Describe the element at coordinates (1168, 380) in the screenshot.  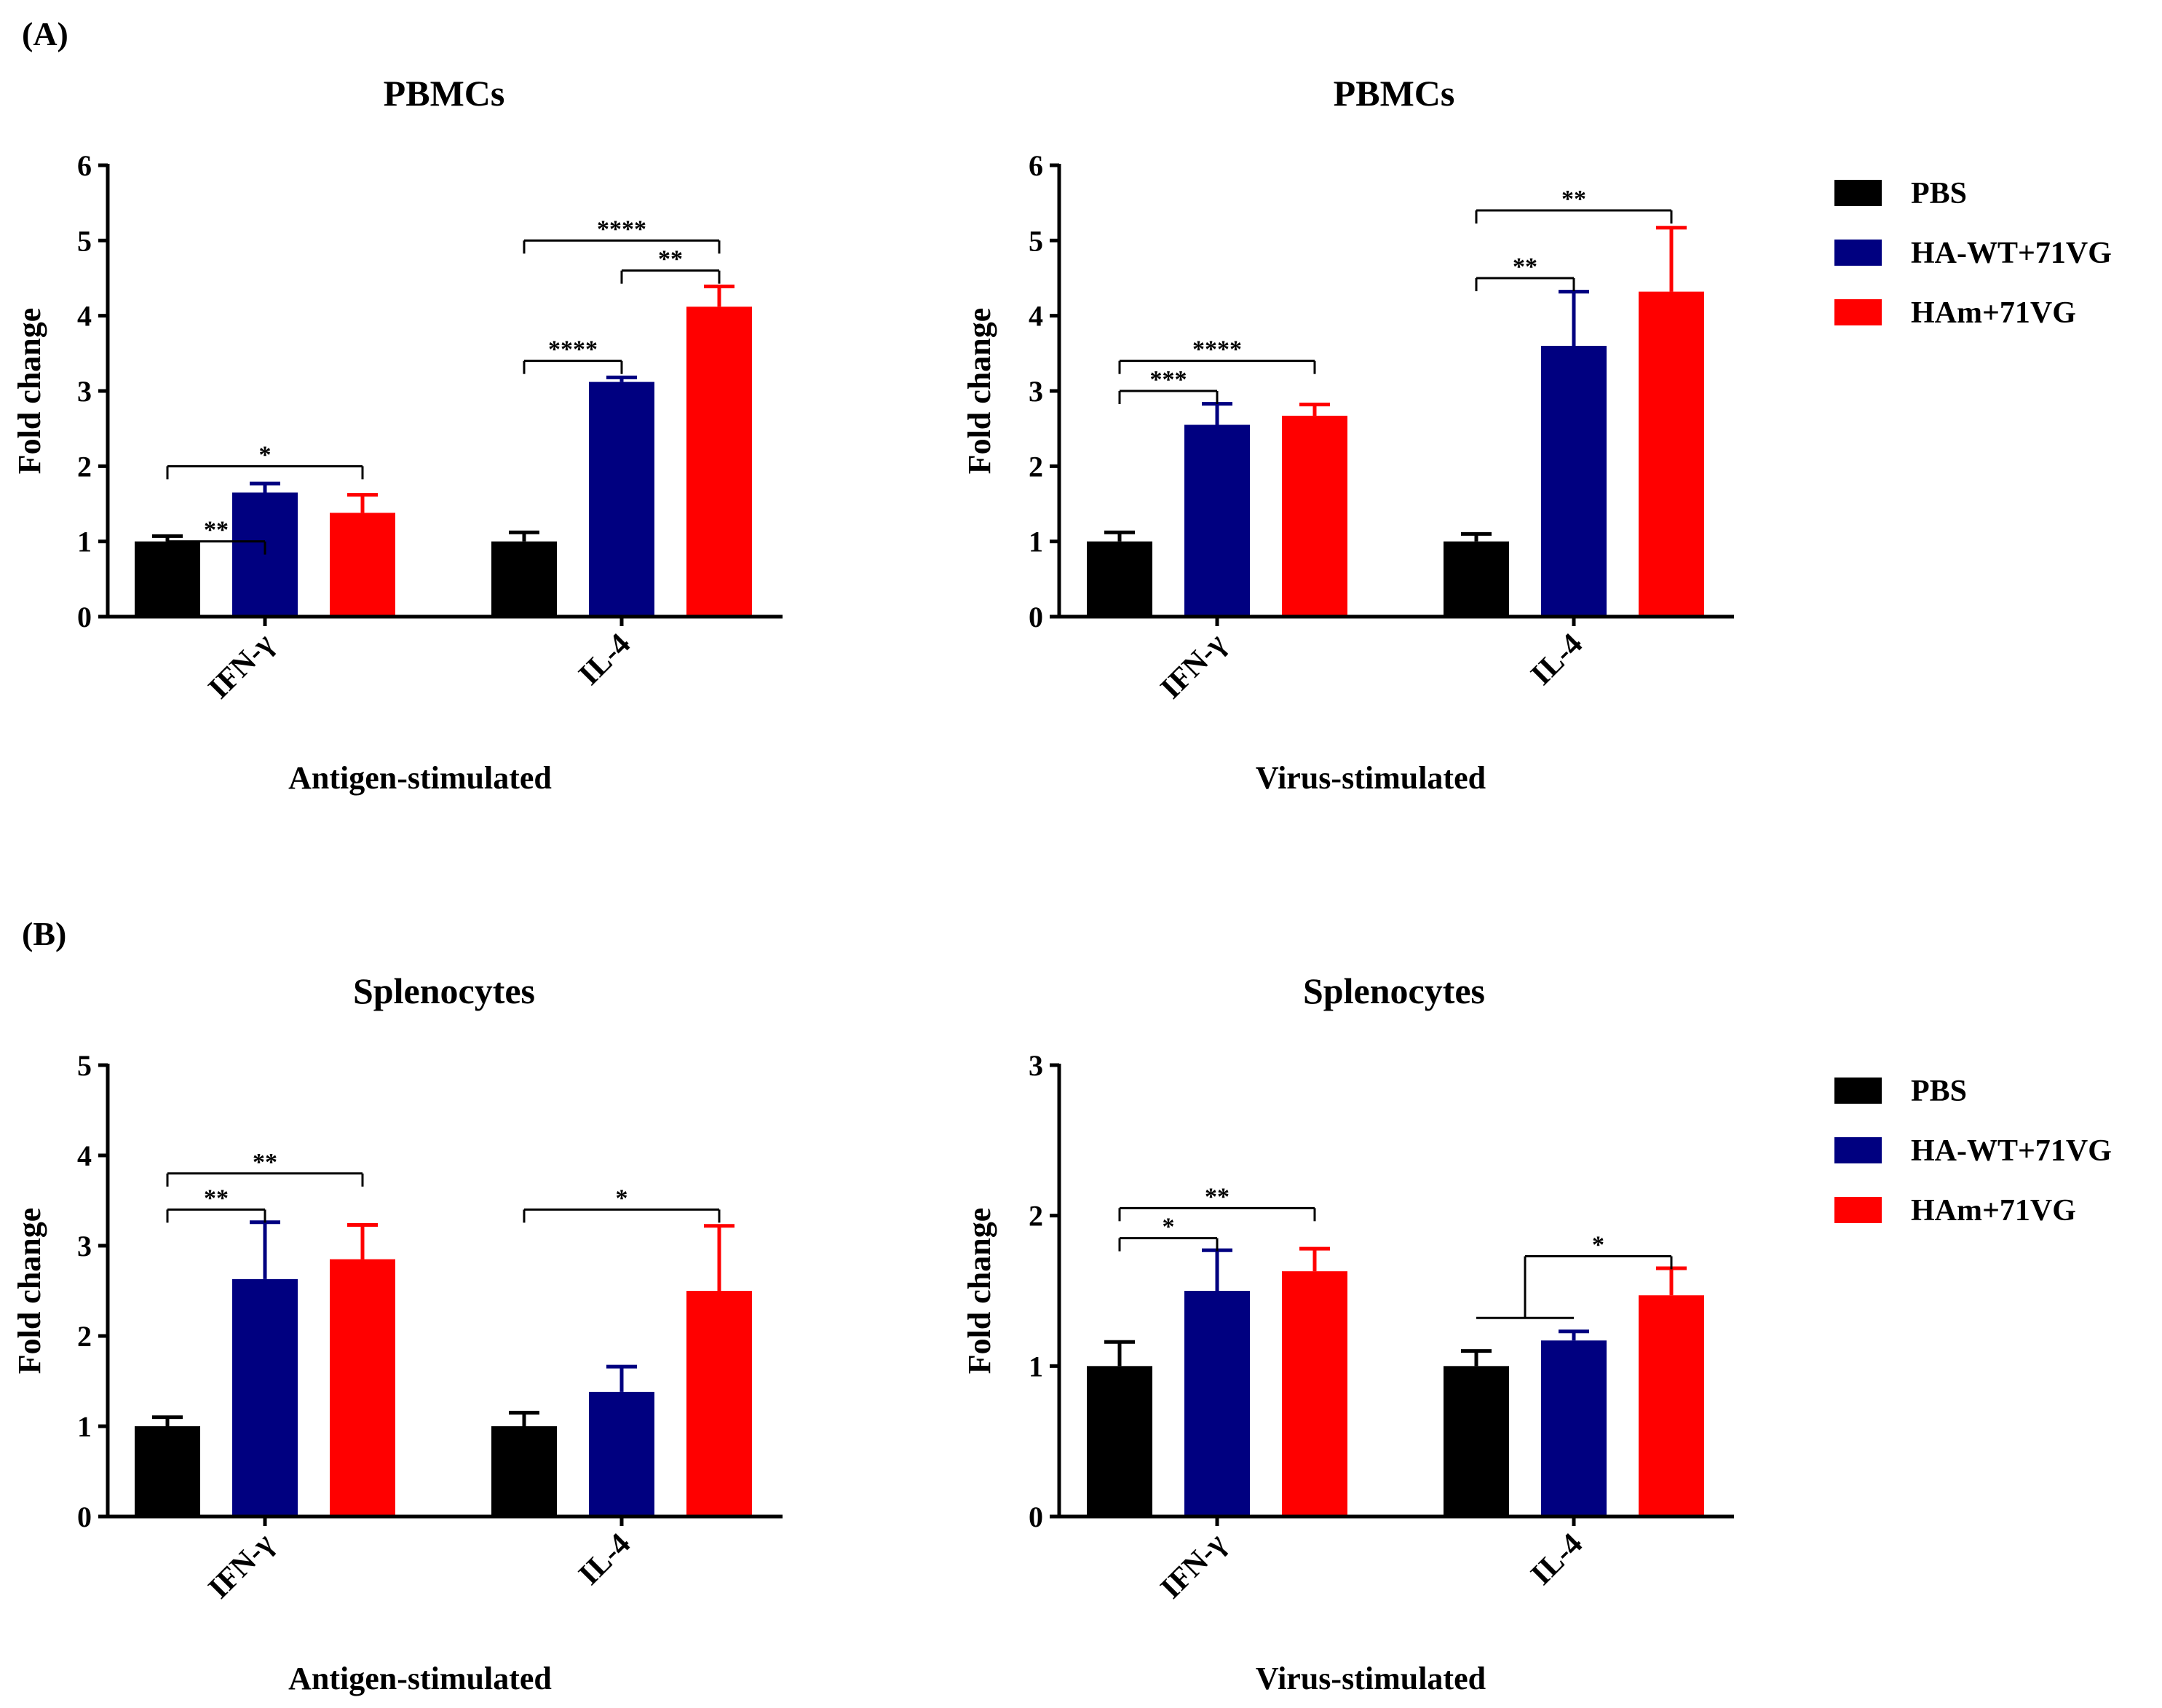
I see `significance-label: ***` at that location.